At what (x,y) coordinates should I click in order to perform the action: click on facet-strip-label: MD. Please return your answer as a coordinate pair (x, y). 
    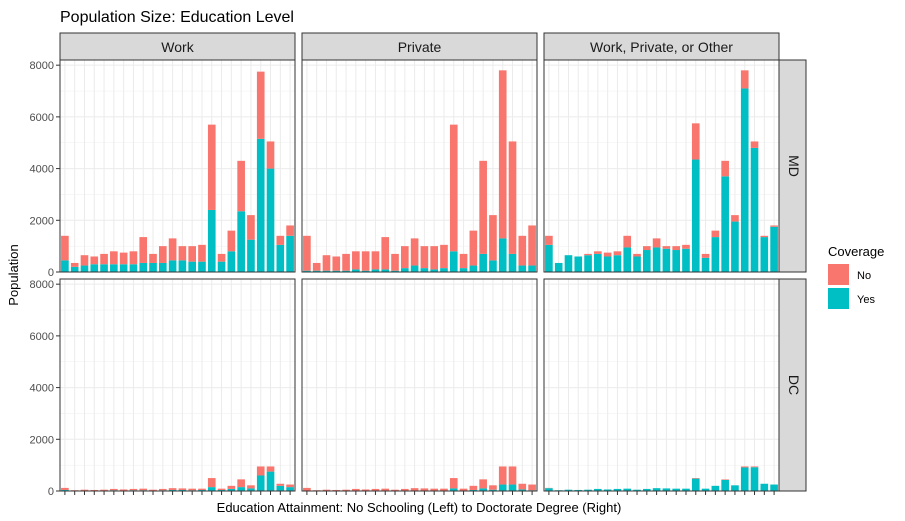
    Looking at the image, I should click on (794, 166).